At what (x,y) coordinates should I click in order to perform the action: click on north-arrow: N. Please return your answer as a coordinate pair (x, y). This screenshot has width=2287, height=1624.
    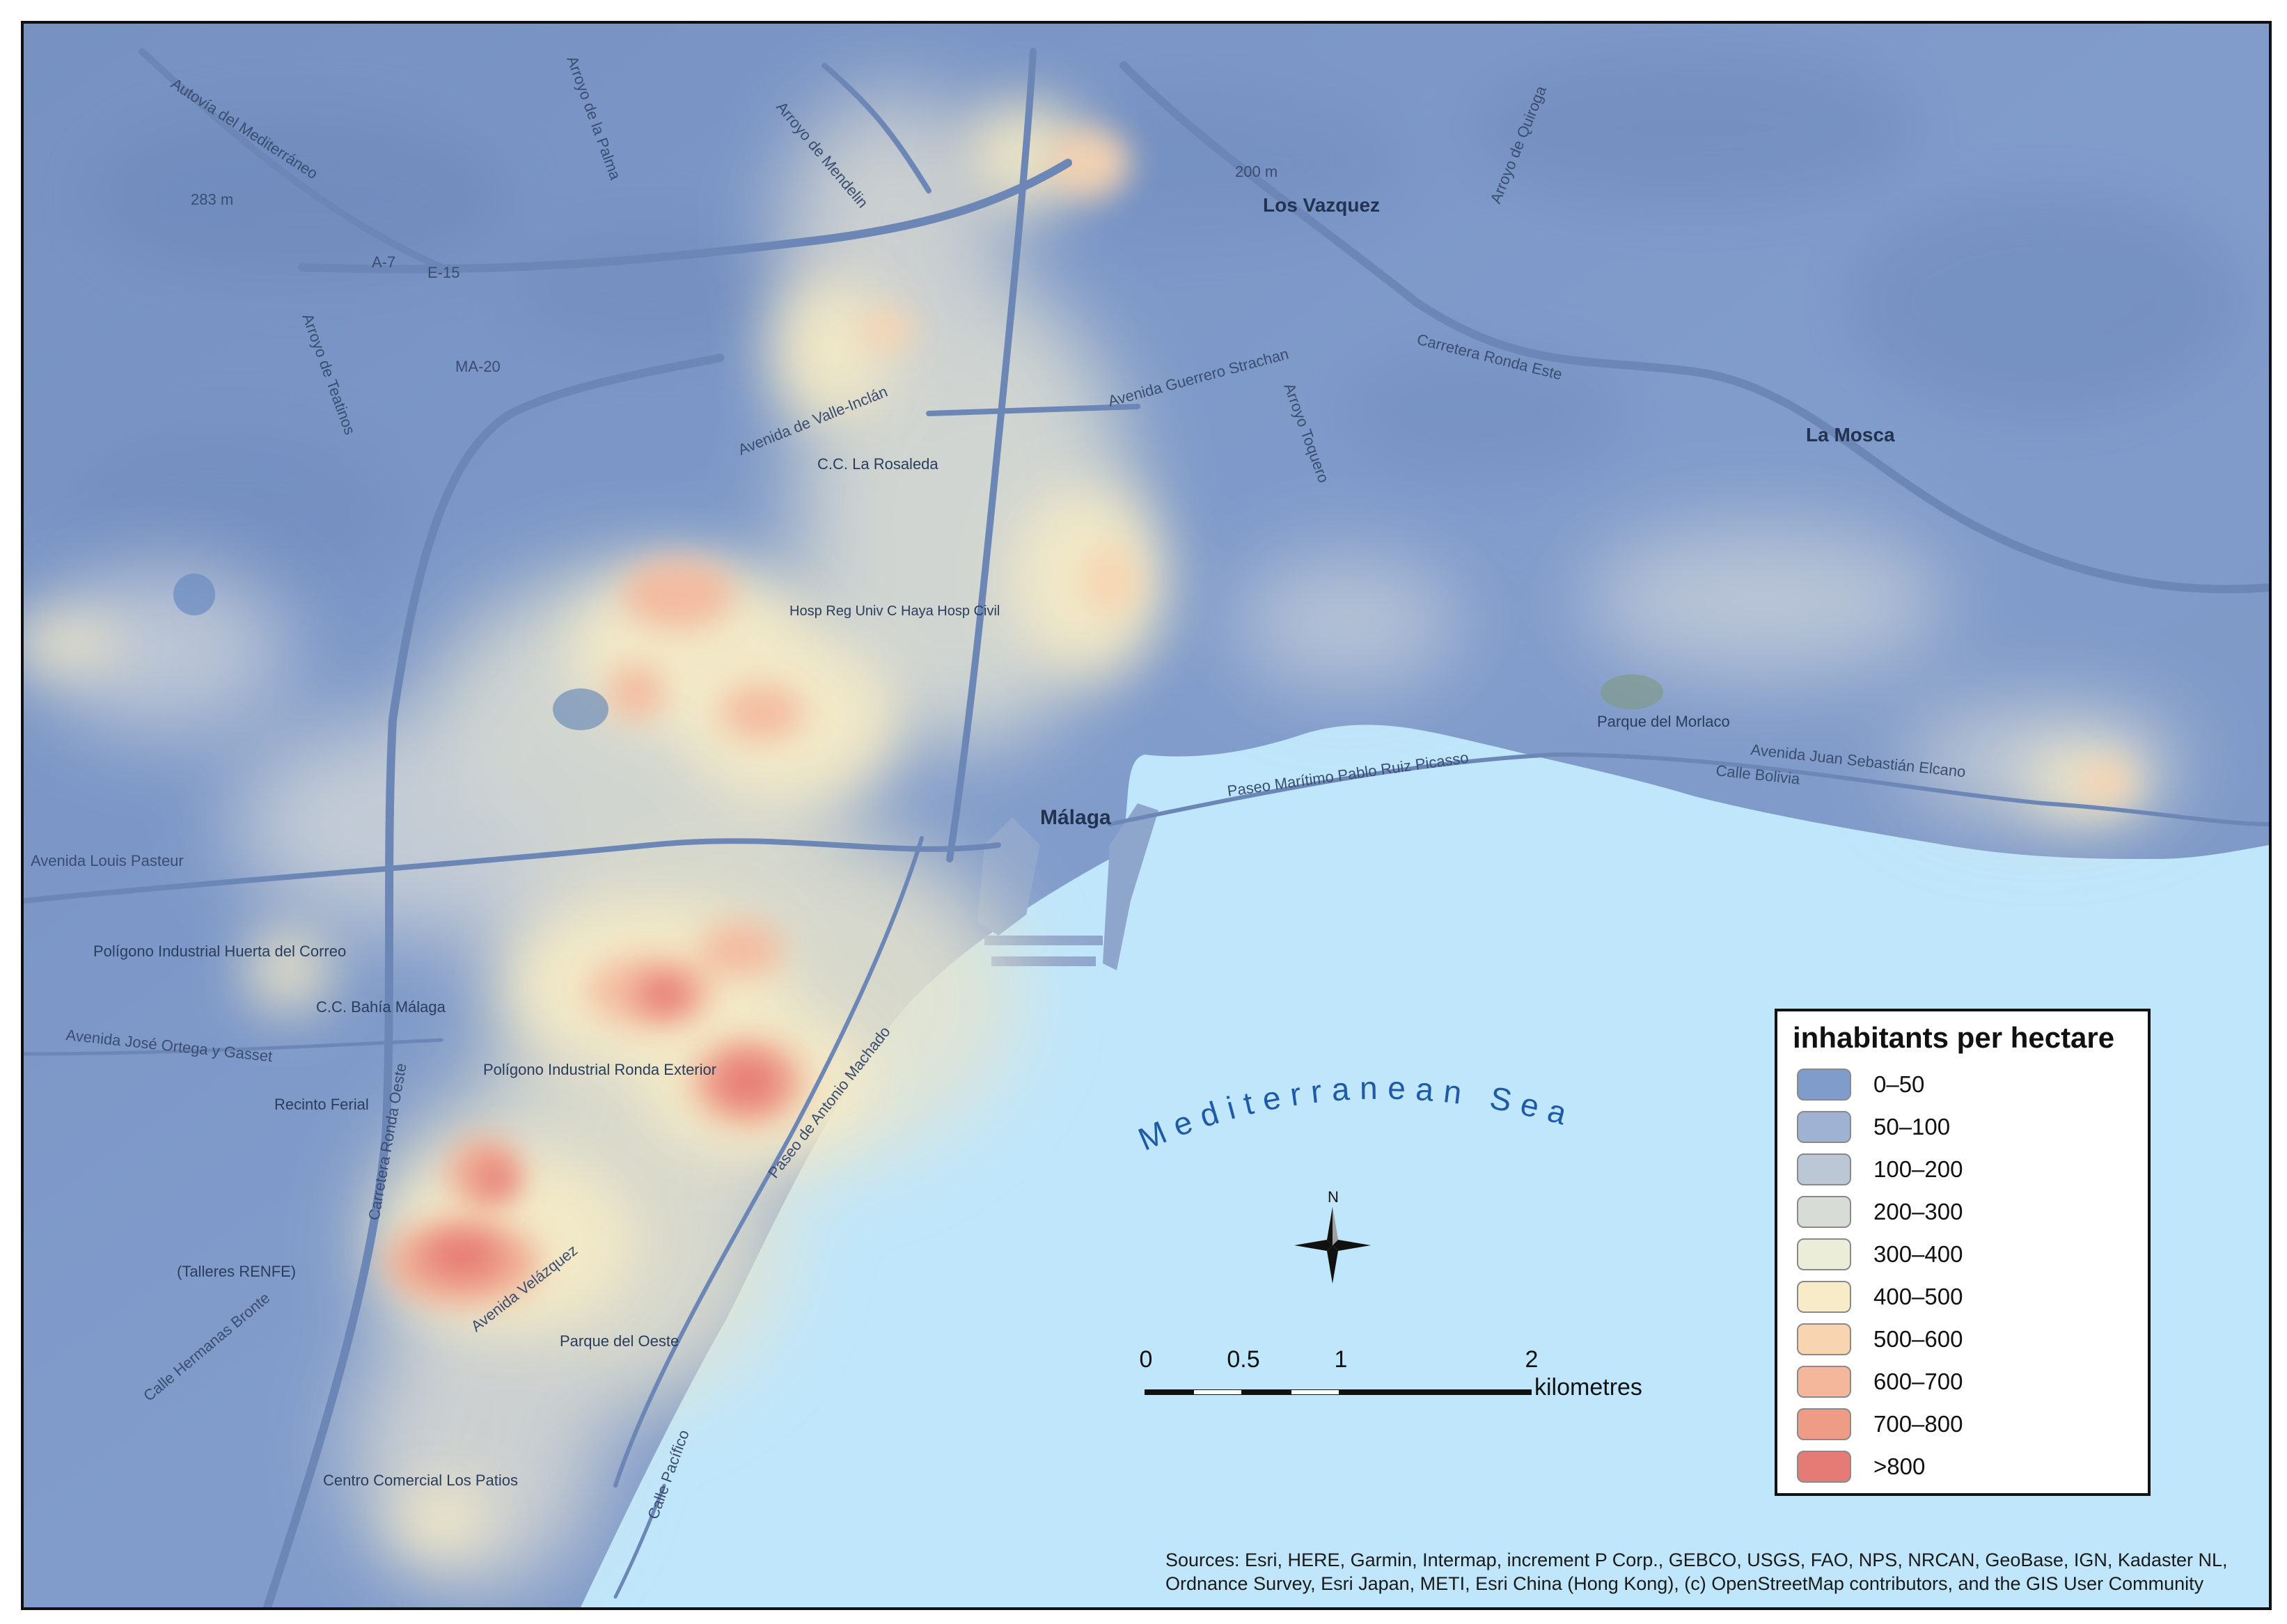
    Looking at the image, I should click on (1332, 1236).